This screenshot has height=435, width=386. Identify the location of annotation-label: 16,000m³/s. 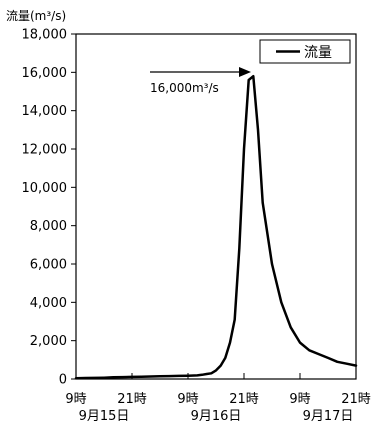
(184, 88).